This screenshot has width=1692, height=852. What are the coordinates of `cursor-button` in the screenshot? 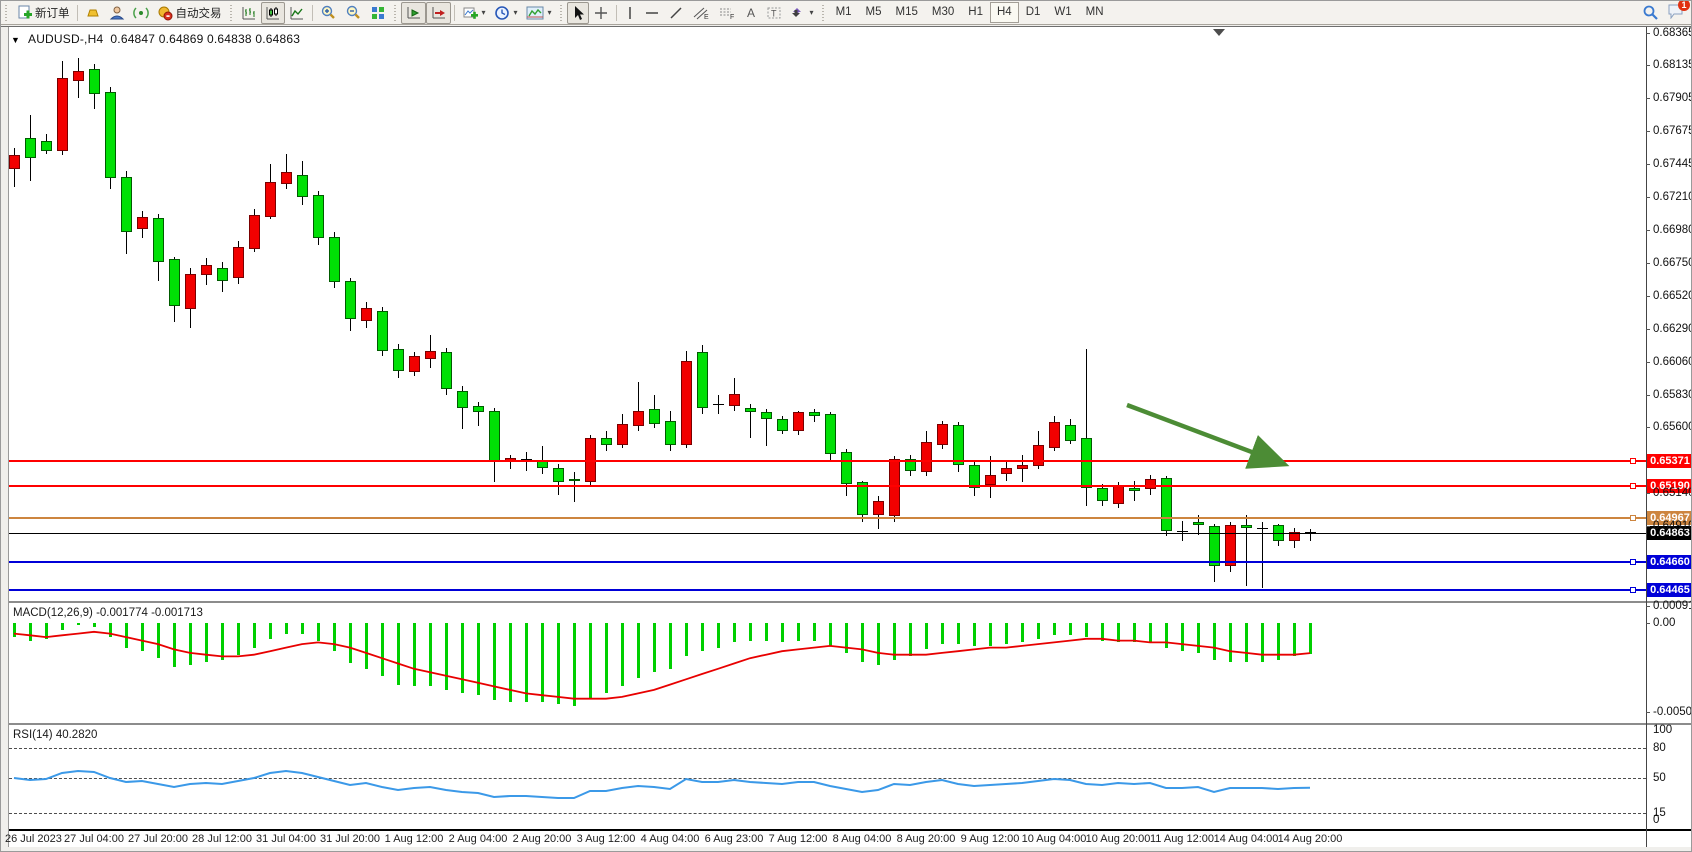 It's located at (577, 12).